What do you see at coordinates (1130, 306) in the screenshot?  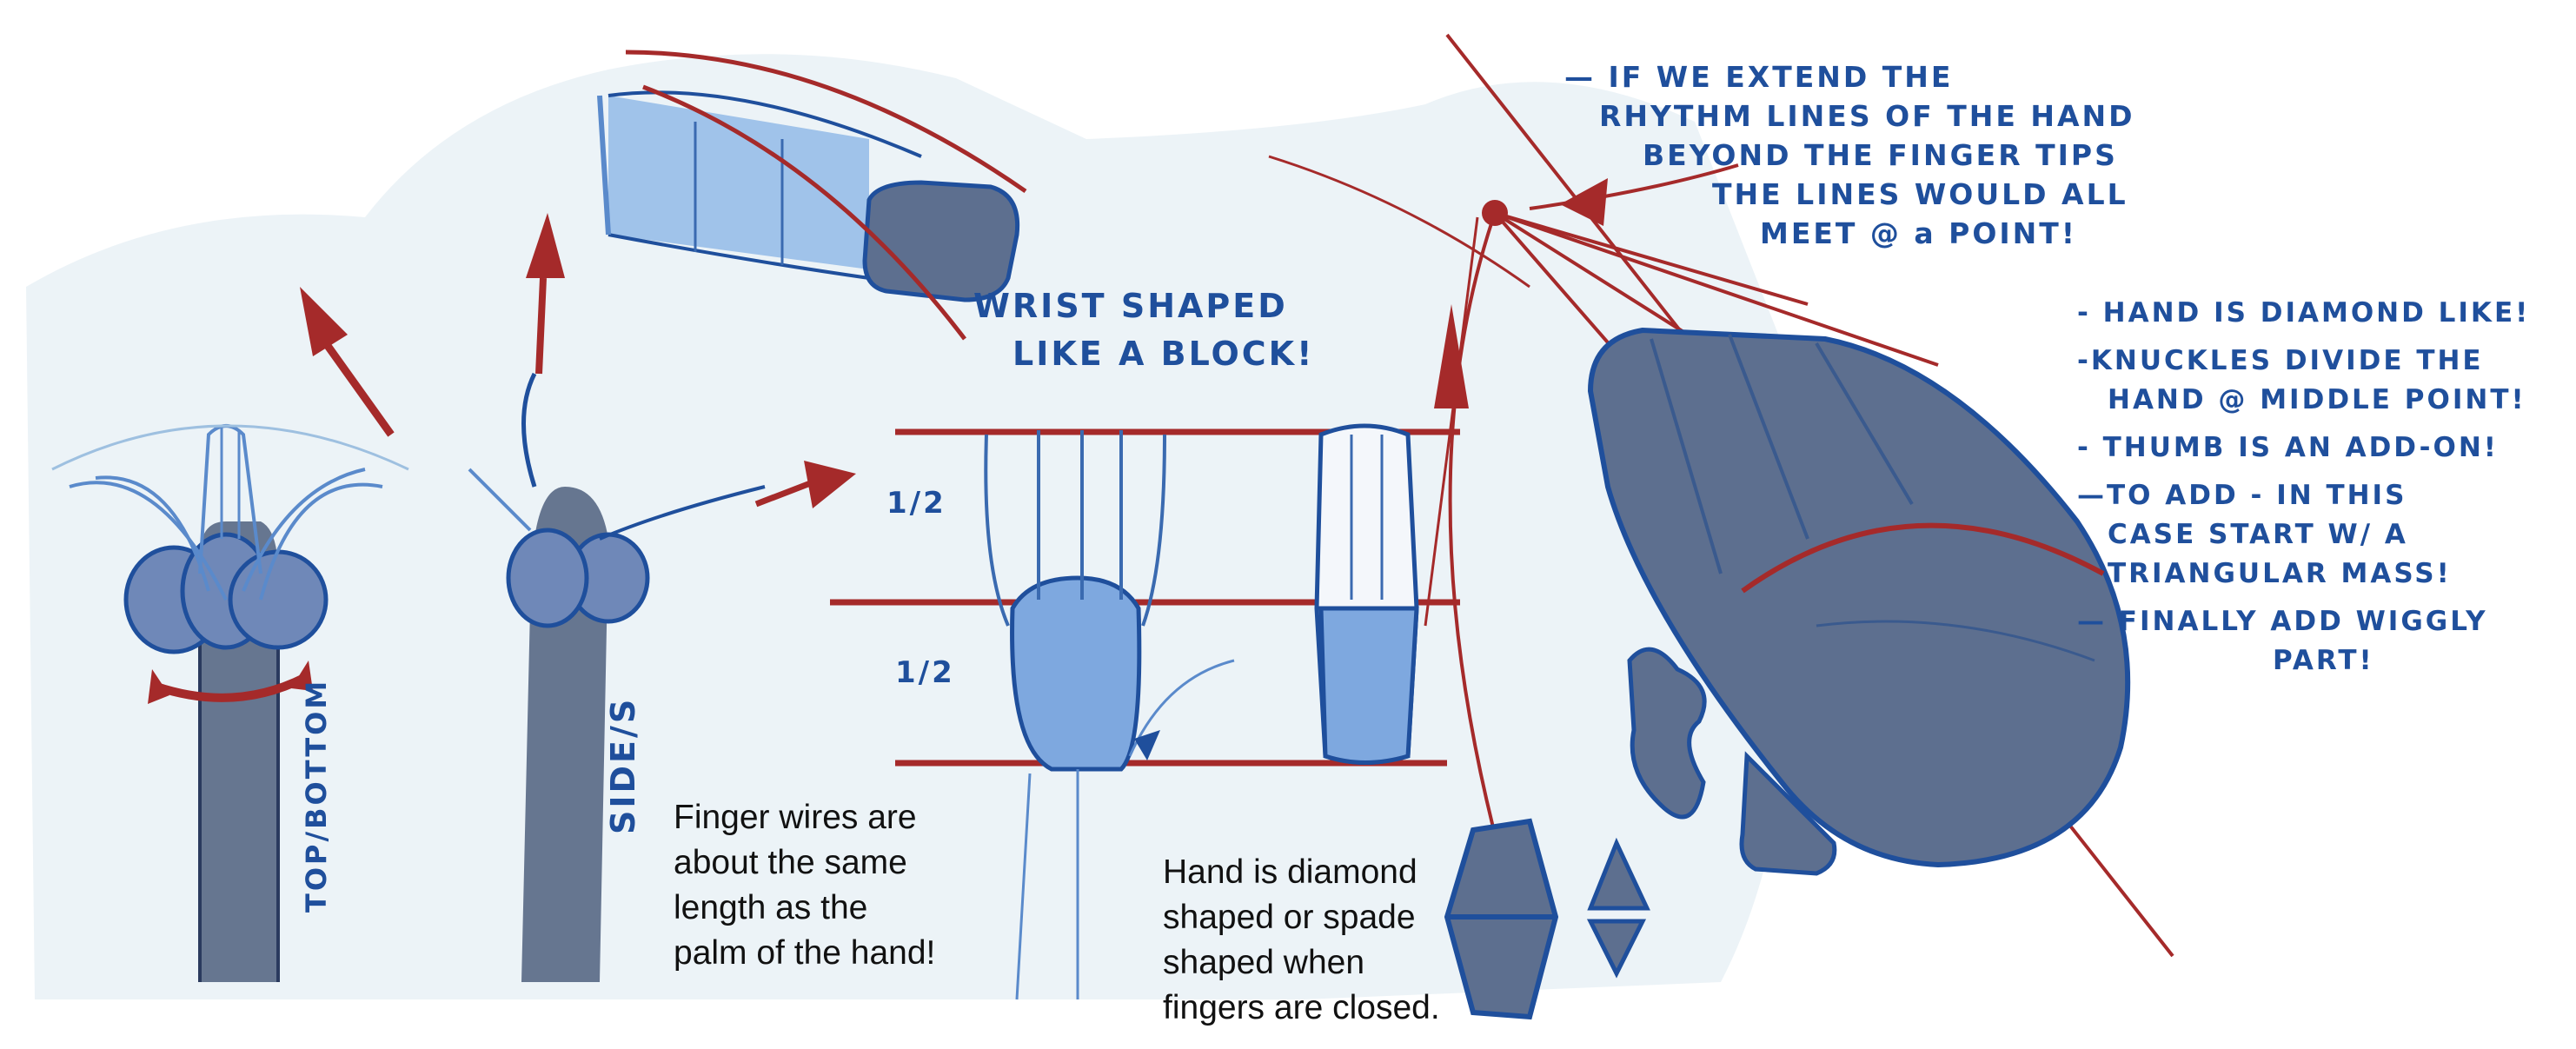 I see `wrist-note-line-1: WRIST SHAPED` at bounding box center [1130, 306].